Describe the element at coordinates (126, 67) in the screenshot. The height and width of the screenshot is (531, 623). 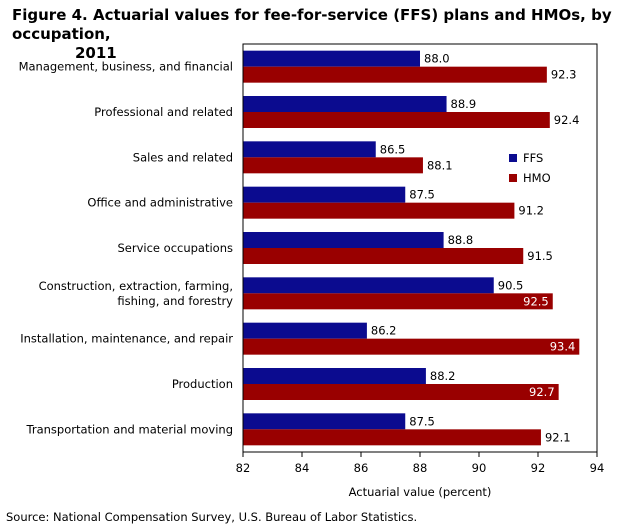
I see `category-label: Management, business, and financial` at that location.